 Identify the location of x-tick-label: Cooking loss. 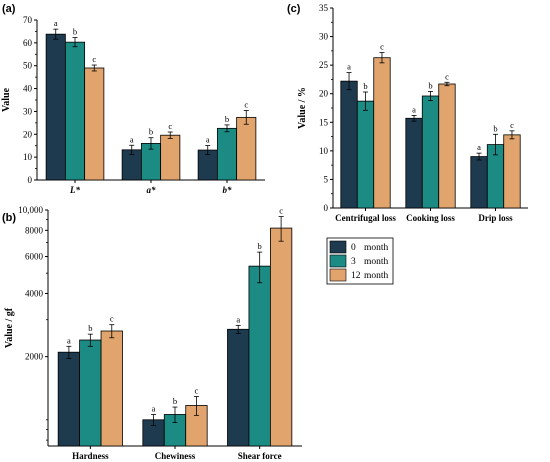
(430, 218).